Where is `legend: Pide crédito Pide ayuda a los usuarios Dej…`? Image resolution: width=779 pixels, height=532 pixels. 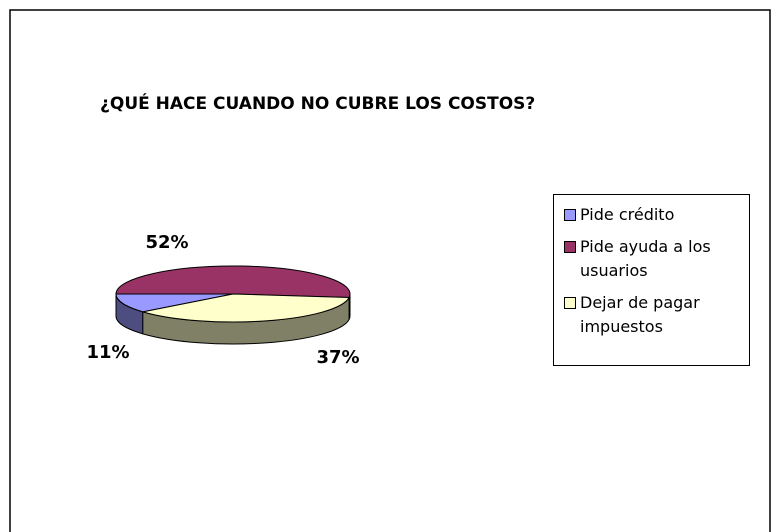 legend: Pide crédito Pide ayuda a los usuarios Dej… is located at coordinates (651, 280).